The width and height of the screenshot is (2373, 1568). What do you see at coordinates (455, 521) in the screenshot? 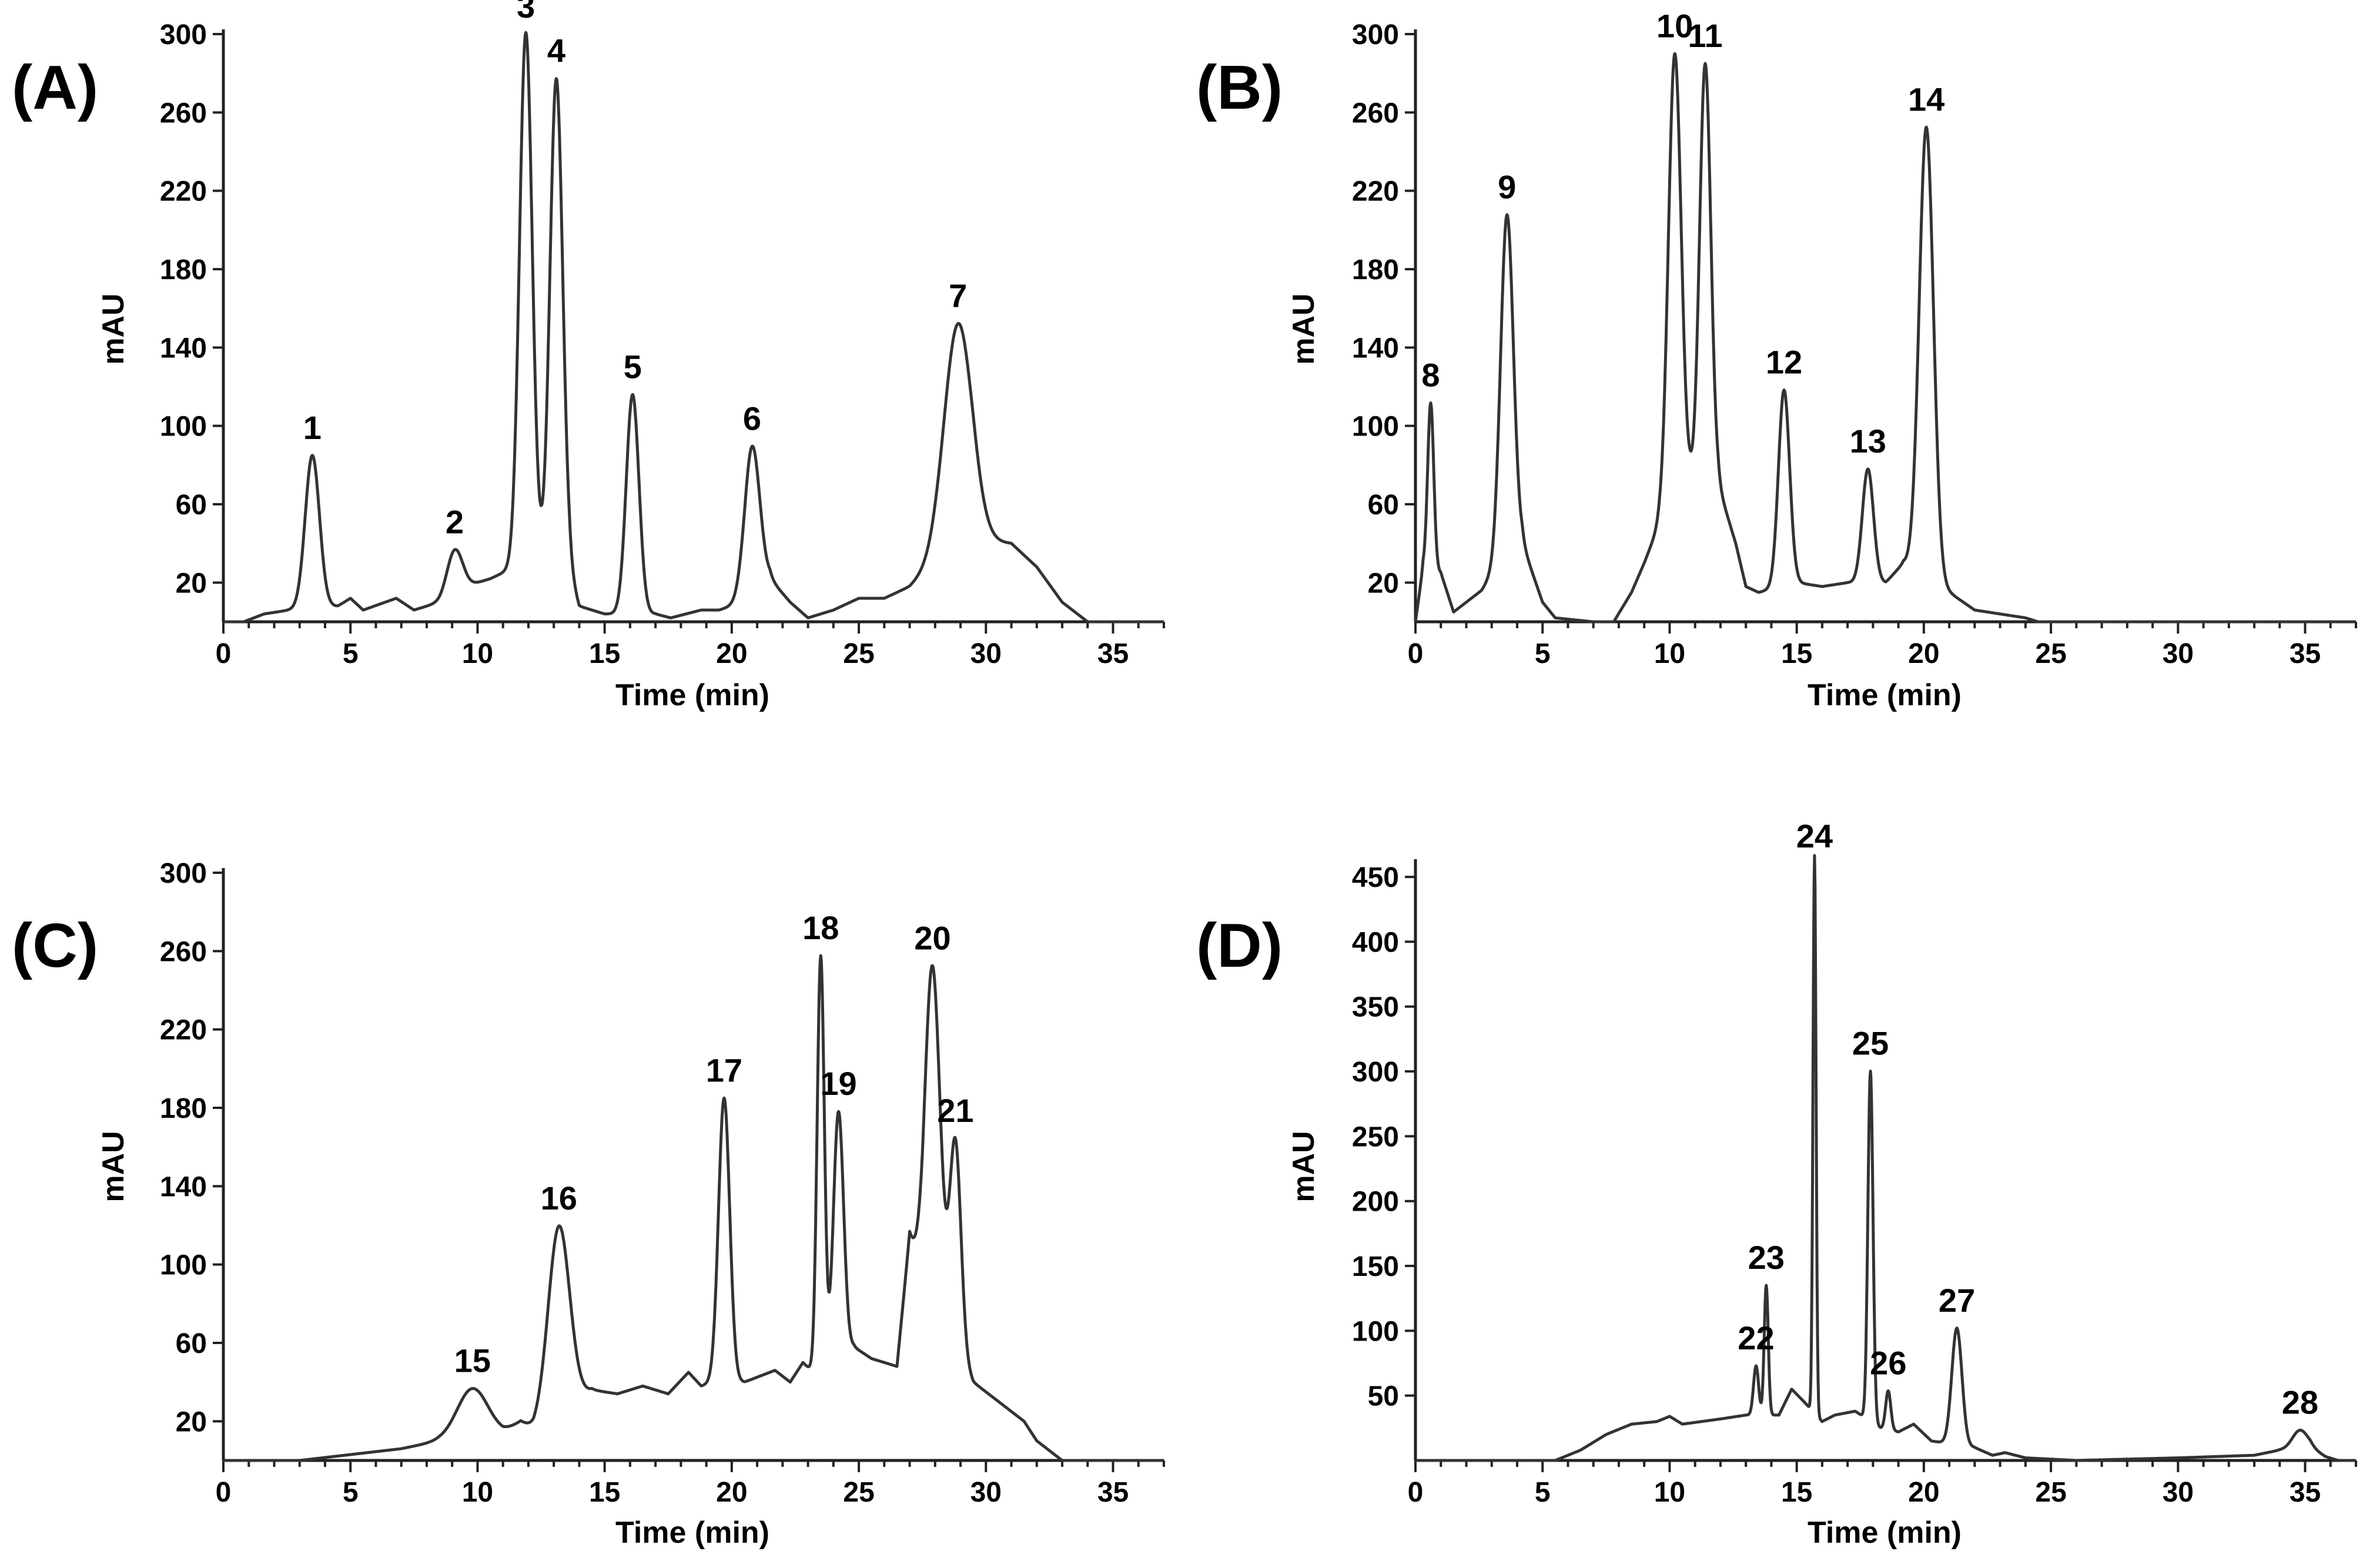
I see `peak-label-2: 2` at bounding box center [455, 521].